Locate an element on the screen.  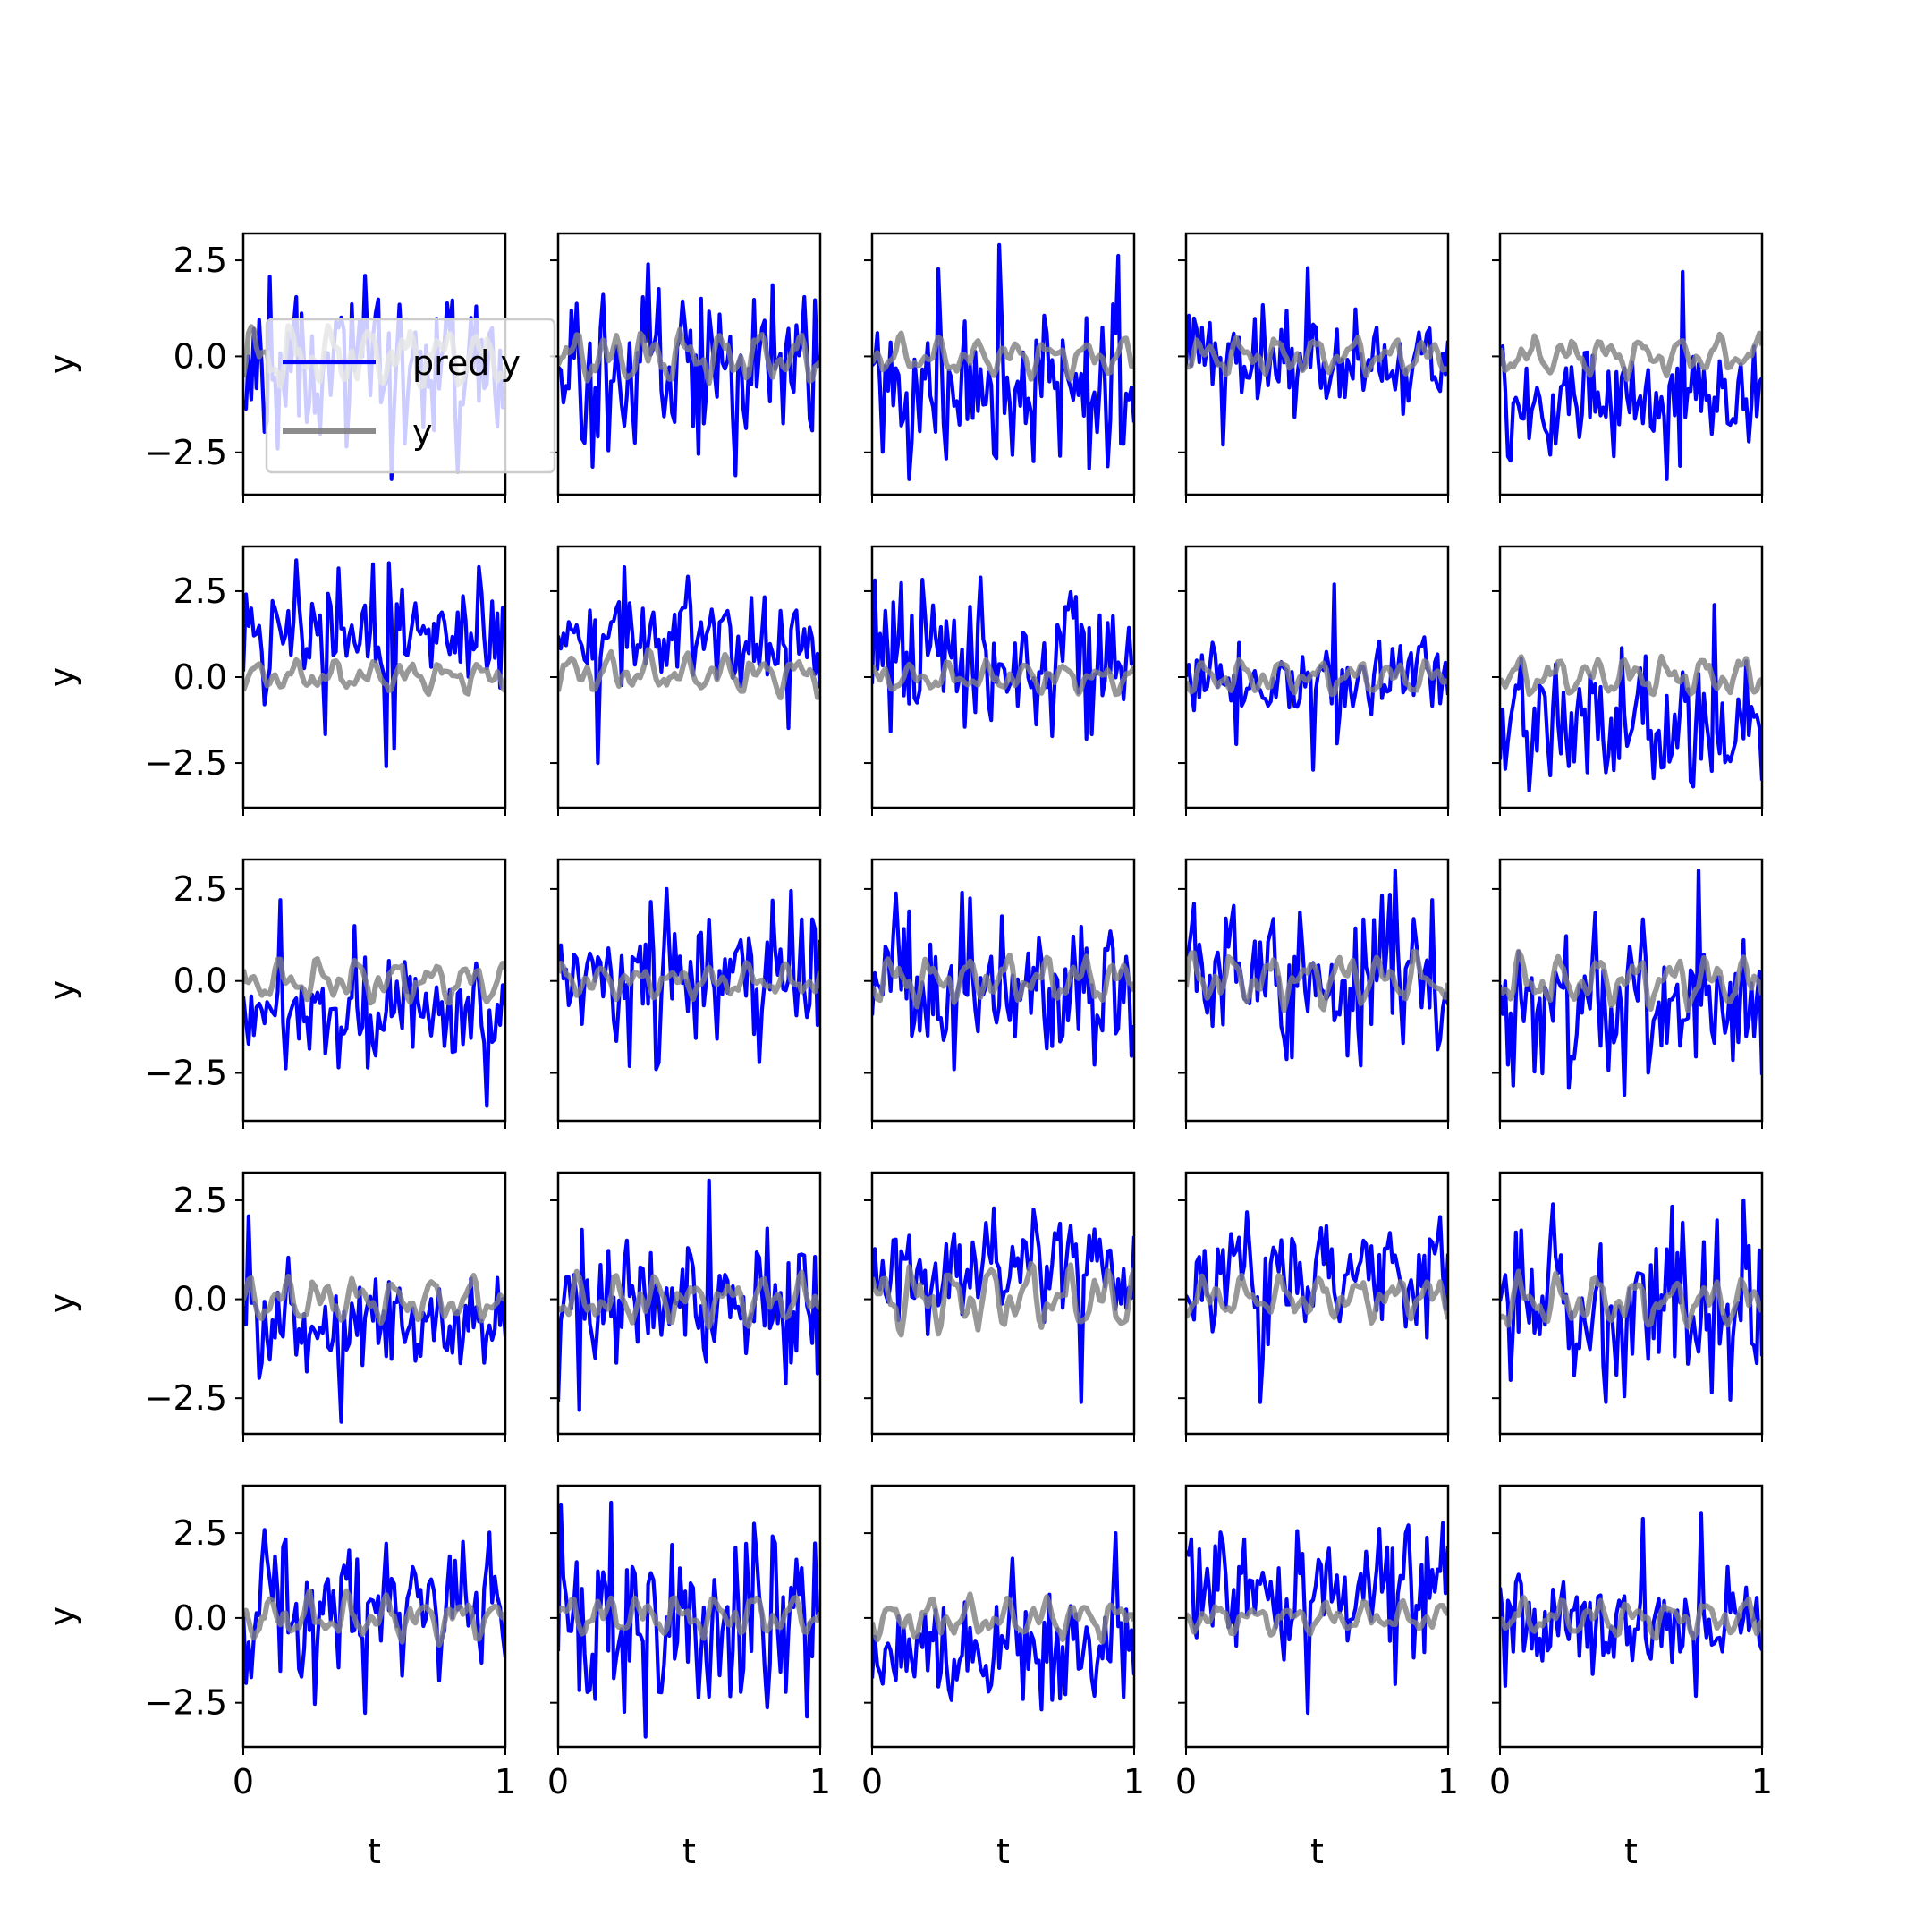
panel-r3-c3 is located at coordinates (1314, 1306).